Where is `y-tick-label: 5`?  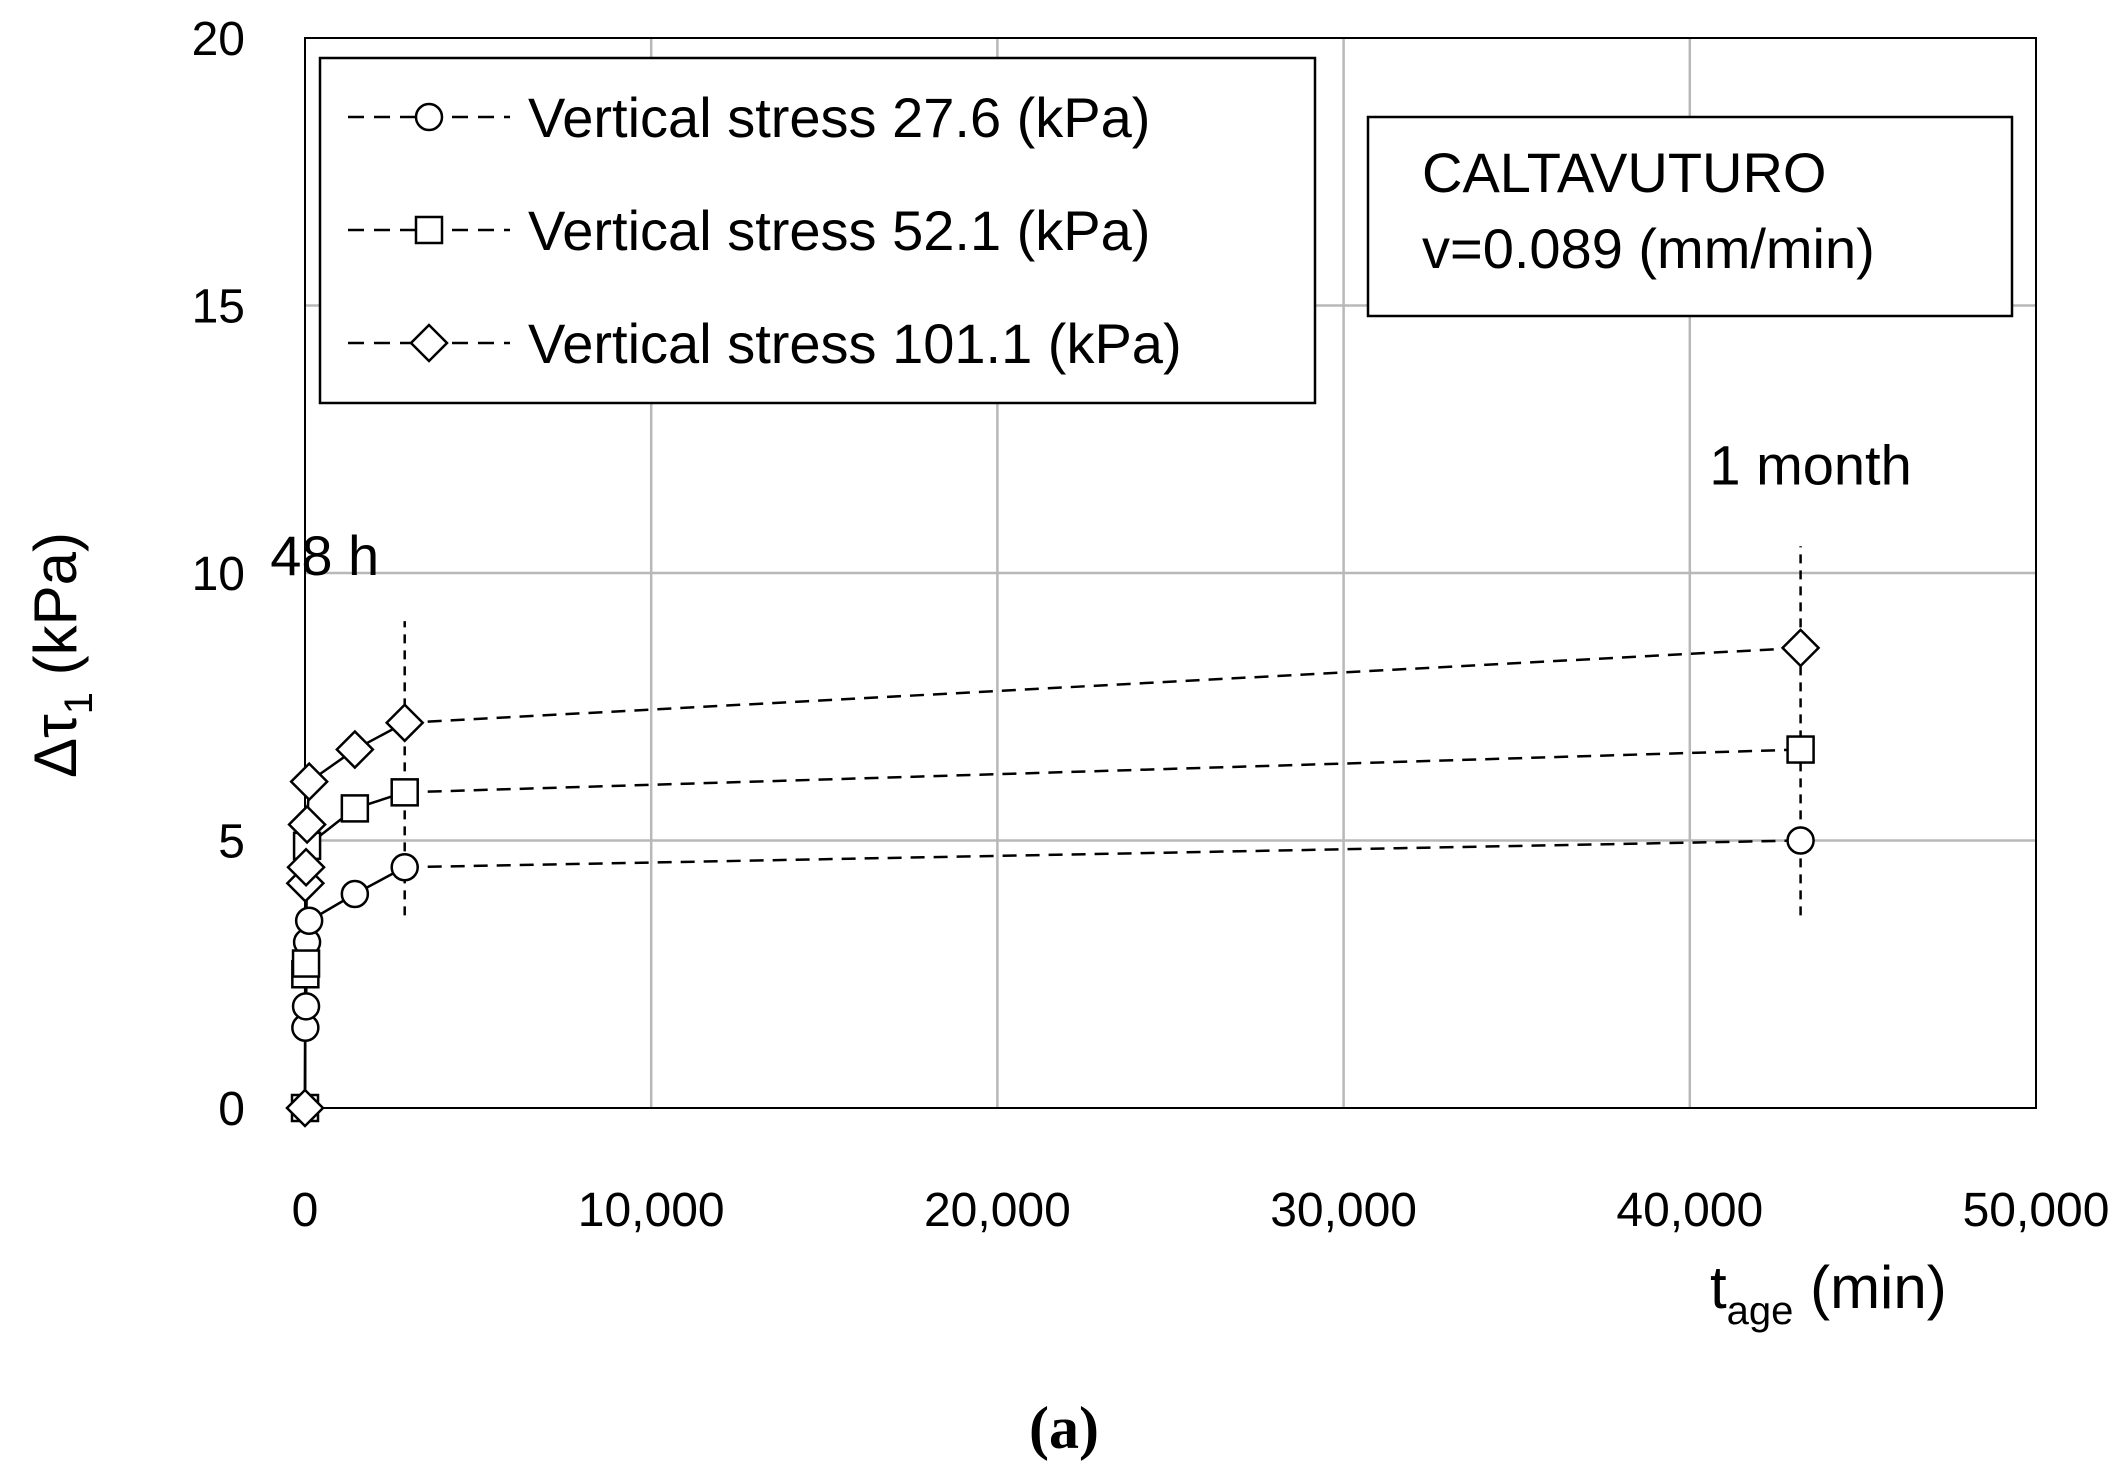 y-tick-label: 5 is located at coordinates (231, 842).